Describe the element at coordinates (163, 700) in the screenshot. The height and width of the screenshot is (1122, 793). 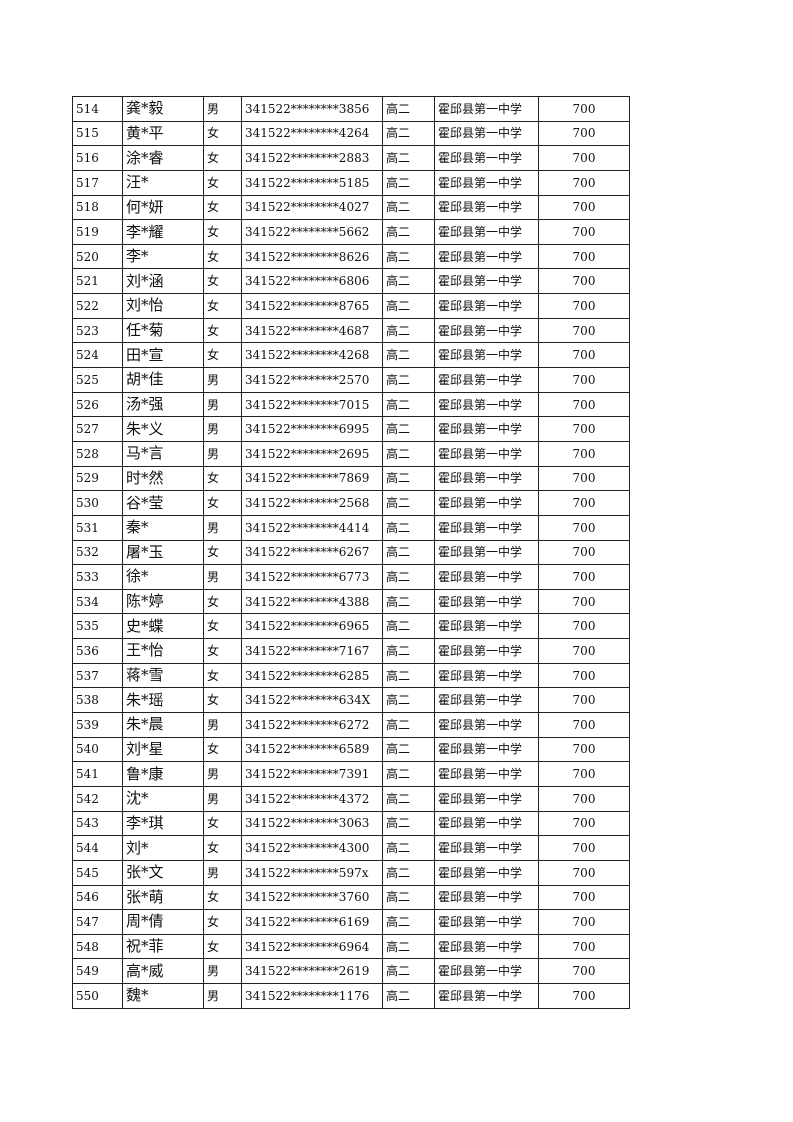
I see `cell-name: 朱*瑶` at that location.